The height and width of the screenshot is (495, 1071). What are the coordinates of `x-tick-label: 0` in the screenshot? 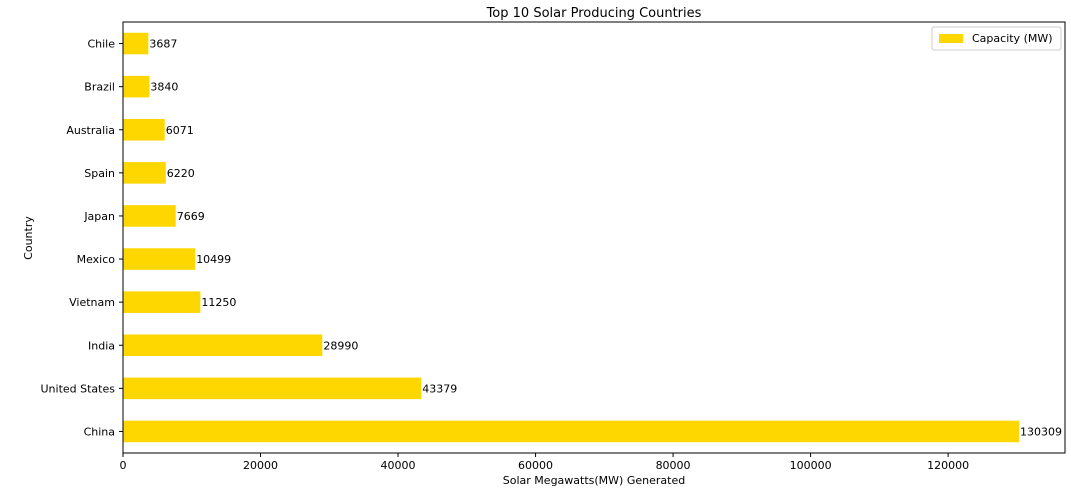 It's located at (123, 465).